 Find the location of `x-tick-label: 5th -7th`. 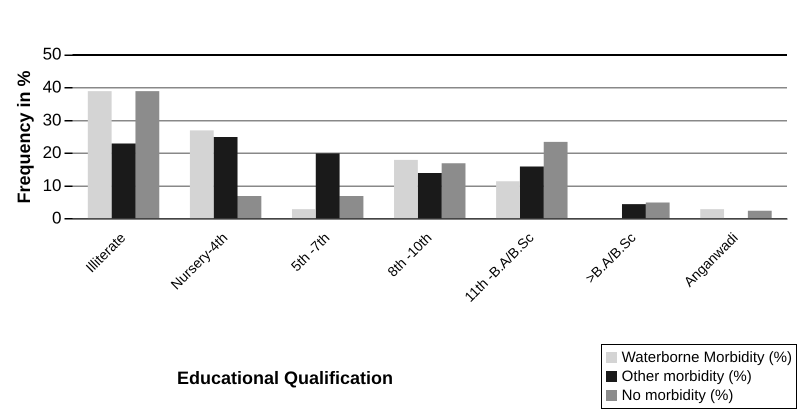

x-tick-label: 5th -7th is located at coordinates (310, 251).